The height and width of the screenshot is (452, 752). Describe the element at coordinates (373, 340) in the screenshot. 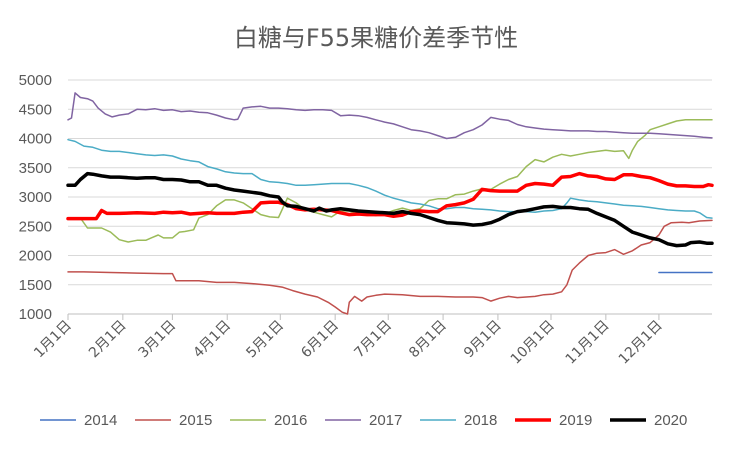

I see `x-tick-label: 7月1日` at that location.